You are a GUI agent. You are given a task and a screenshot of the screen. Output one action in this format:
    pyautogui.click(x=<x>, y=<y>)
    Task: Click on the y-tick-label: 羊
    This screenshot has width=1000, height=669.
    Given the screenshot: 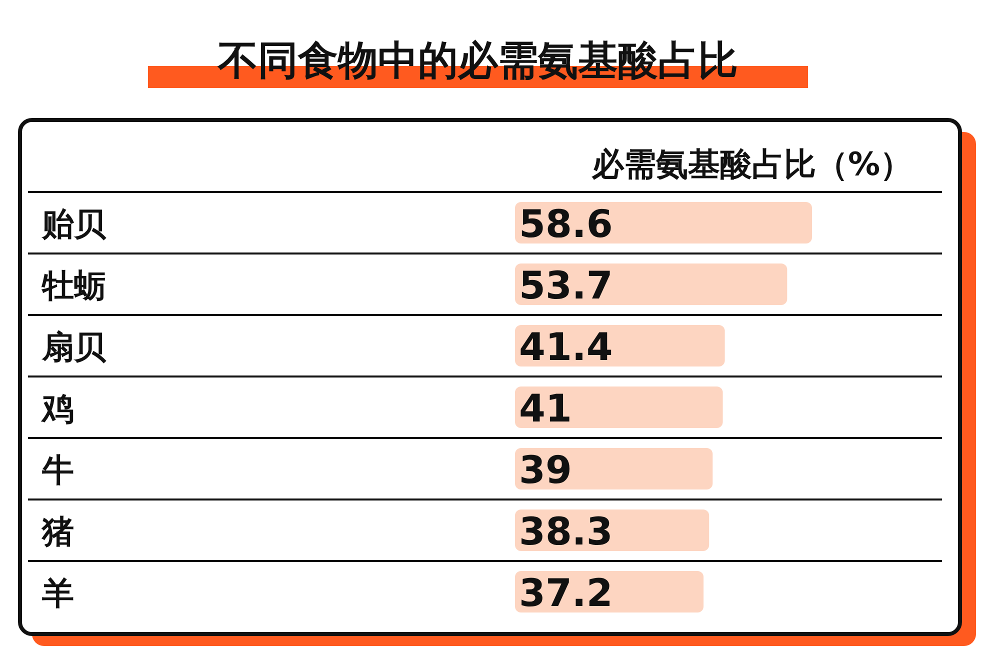 What is the action you would take?
    pyautogui.click(x=57, y=593)
    